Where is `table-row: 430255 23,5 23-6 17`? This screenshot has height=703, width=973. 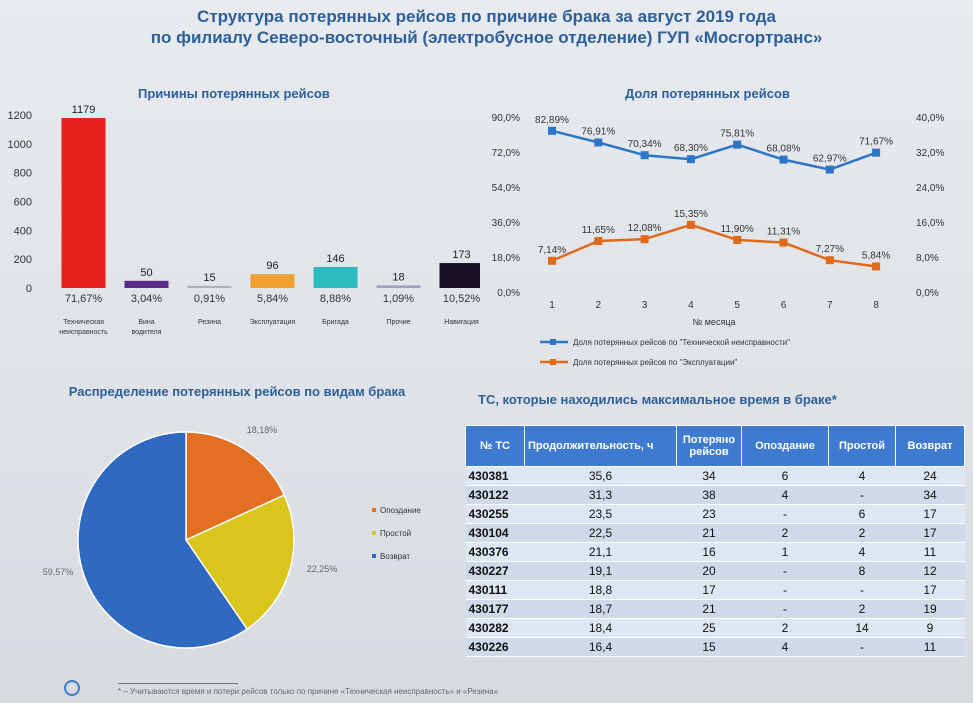 table-row: 430255 23,5 23-6 17 is located at coordinates (715, 514).